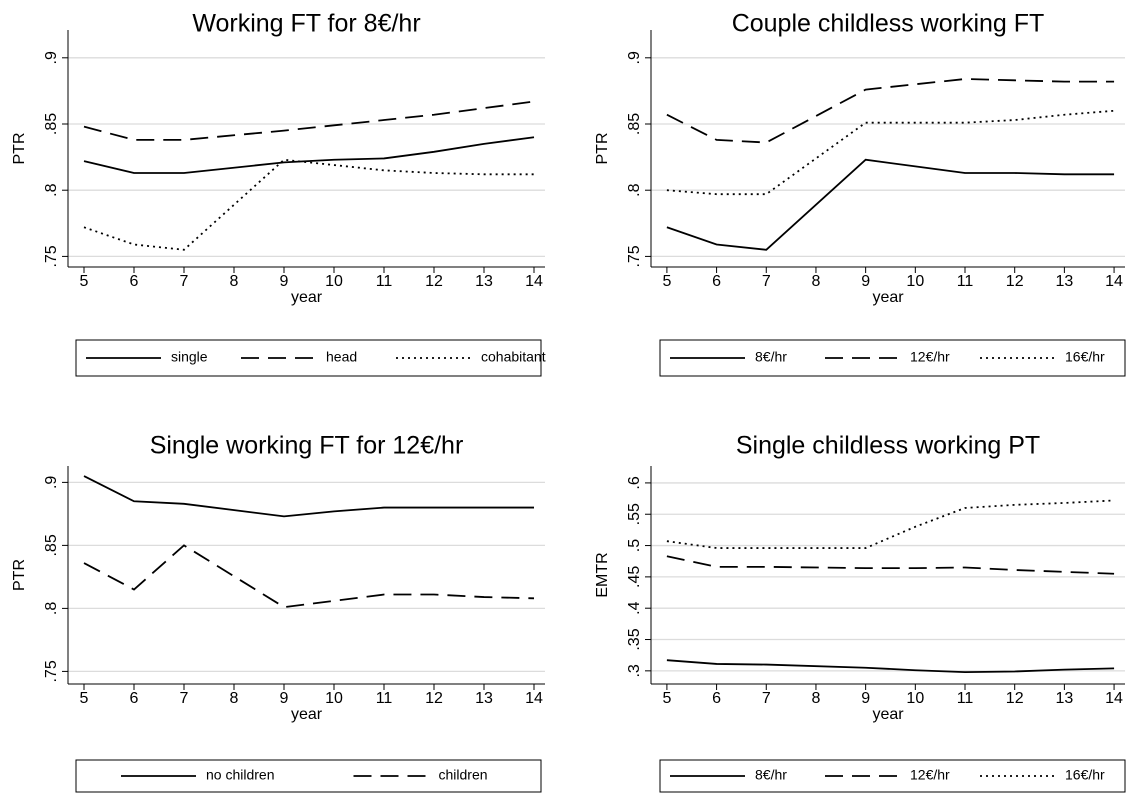  I want to click on chart-title: Working FT for 8€/hr, so click(306, 24).